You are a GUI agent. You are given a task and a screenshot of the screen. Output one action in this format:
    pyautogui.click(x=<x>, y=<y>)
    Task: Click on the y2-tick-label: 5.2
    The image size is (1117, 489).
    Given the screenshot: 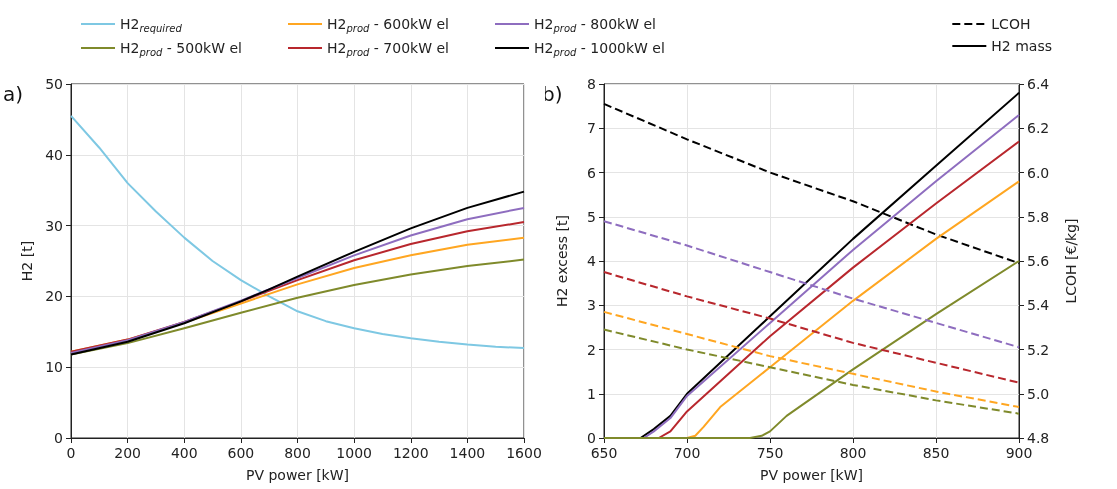 What is the action you would take?
    pyautogui.click(x=1038, y=349)
    